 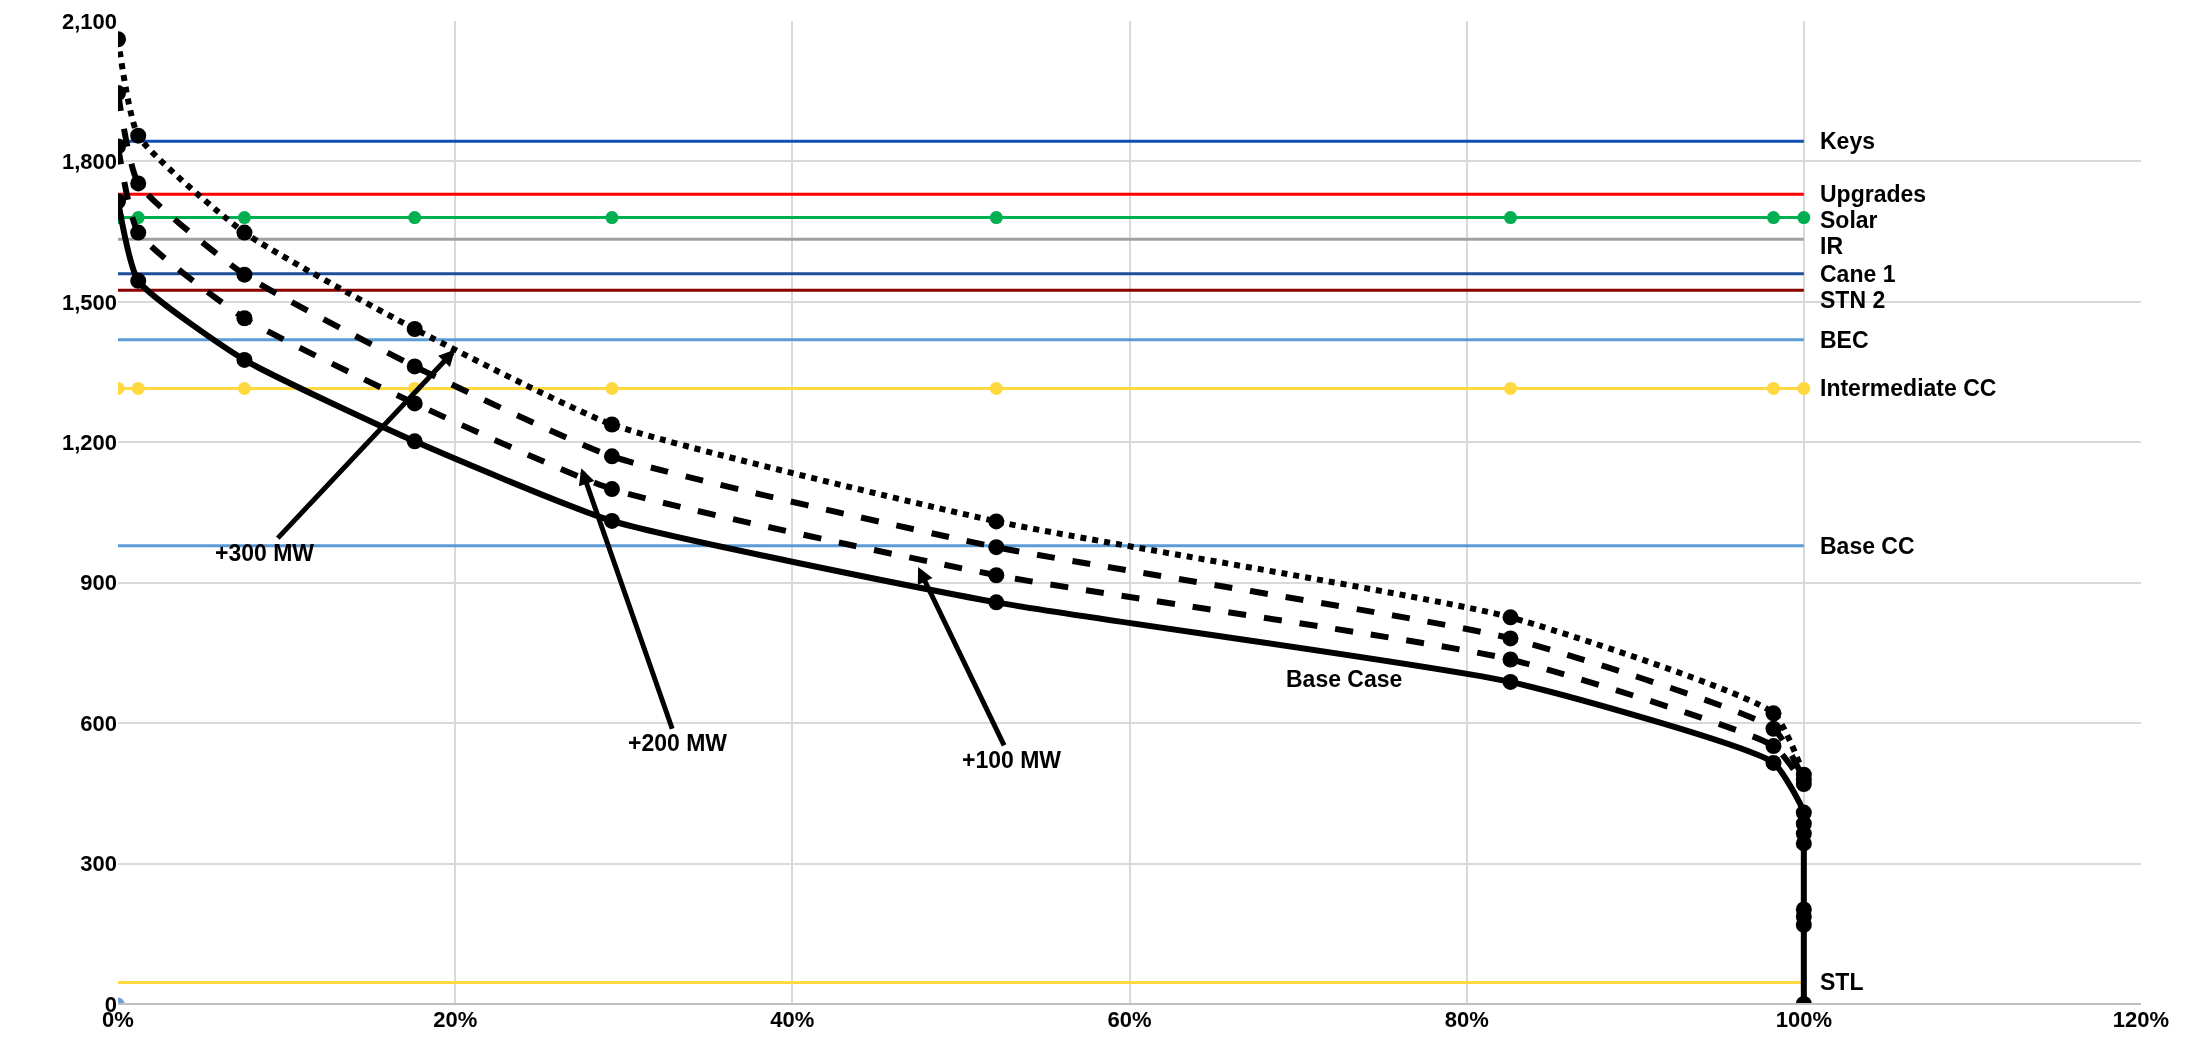 I want to click on series-label: STN 2, so click(x=1853, y=300).